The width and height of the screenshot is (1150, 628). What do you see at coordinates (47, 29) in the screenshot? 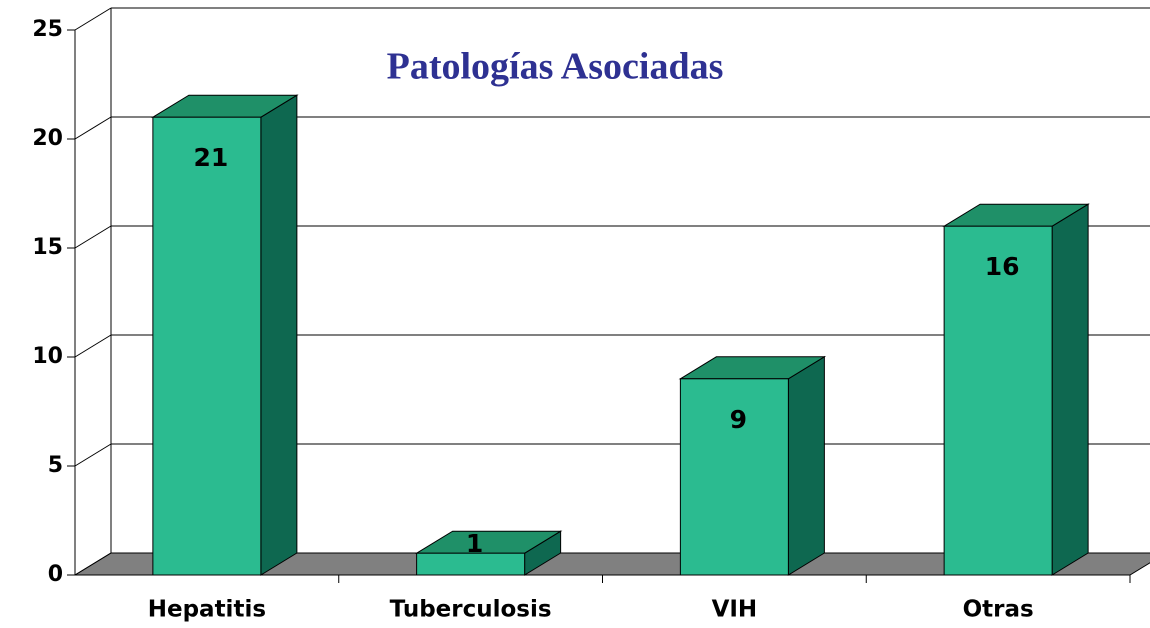
I see `y-tick-label: 25` at bounding box center [47, 29].